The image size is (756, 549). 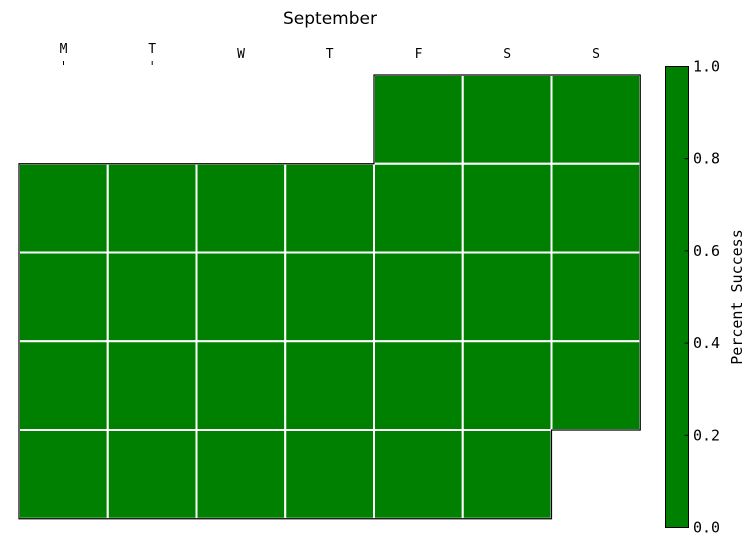 What do you see at coordinates (706, 343) in the screenshot?
I see `colorbar-tick-label: 0.4` at bounding box center [706, 343].